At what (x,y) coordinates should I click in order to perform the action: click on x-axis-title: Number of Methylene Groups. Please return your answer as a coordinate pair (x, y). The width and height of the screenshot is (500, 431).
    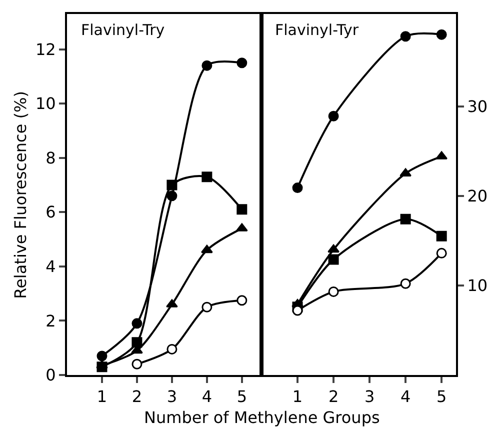
    Looking at the image, I should click on (262, 417).